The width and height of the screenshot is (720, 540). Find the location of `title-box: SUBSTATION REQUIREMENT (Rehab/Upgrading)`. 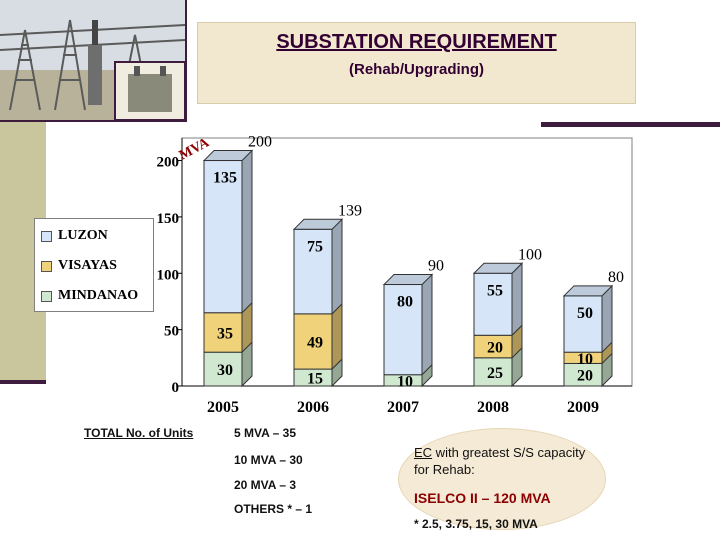

title-box: SUBSTATION REQUIREMENT (Rehab/Upgrading) is located at coordinates (416, 63).